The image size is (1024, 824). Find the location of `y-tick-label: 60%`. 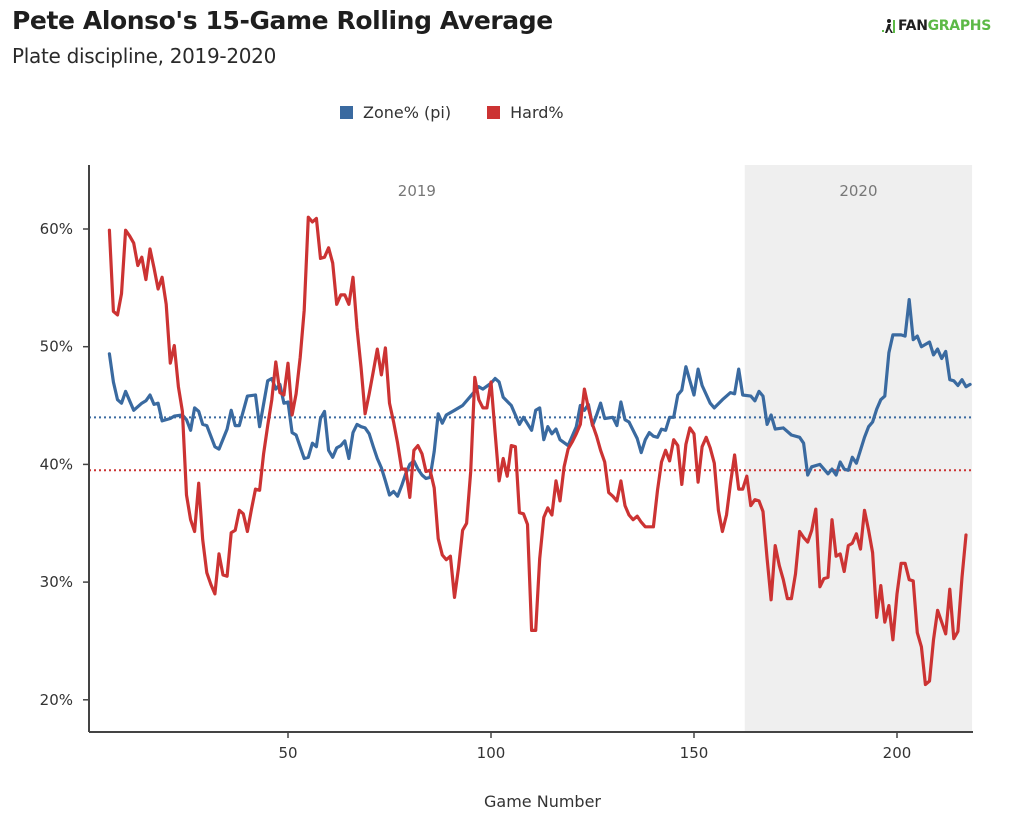

y-tick-label: 60% is located at coordinates (56, 229).